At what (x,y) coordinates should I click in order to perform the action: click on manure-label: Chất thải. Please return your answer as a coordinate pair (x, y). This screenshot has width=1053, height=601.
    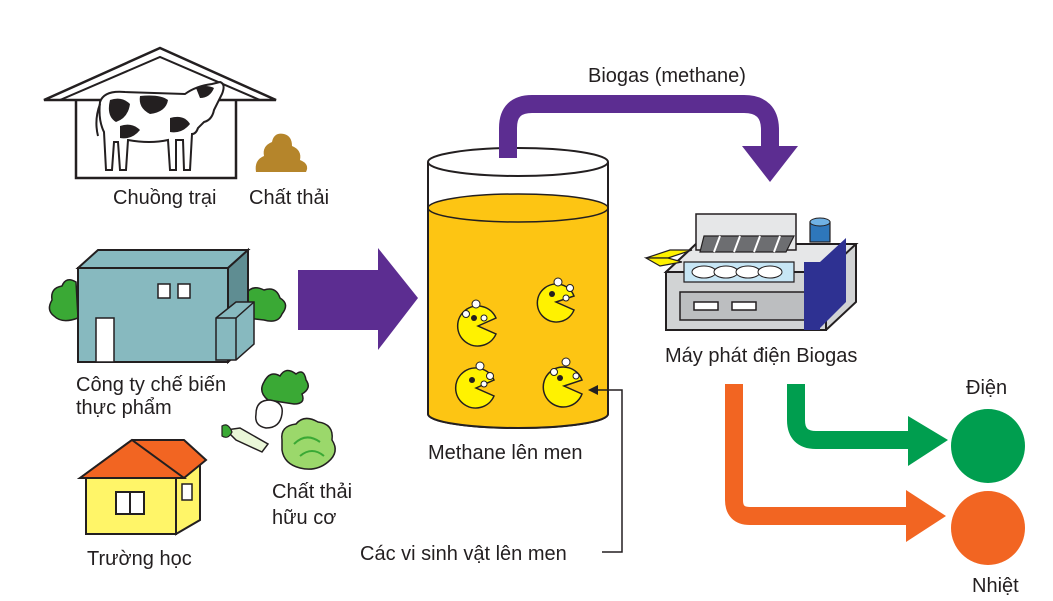
    Looking at the image, I should click on (289, 198).